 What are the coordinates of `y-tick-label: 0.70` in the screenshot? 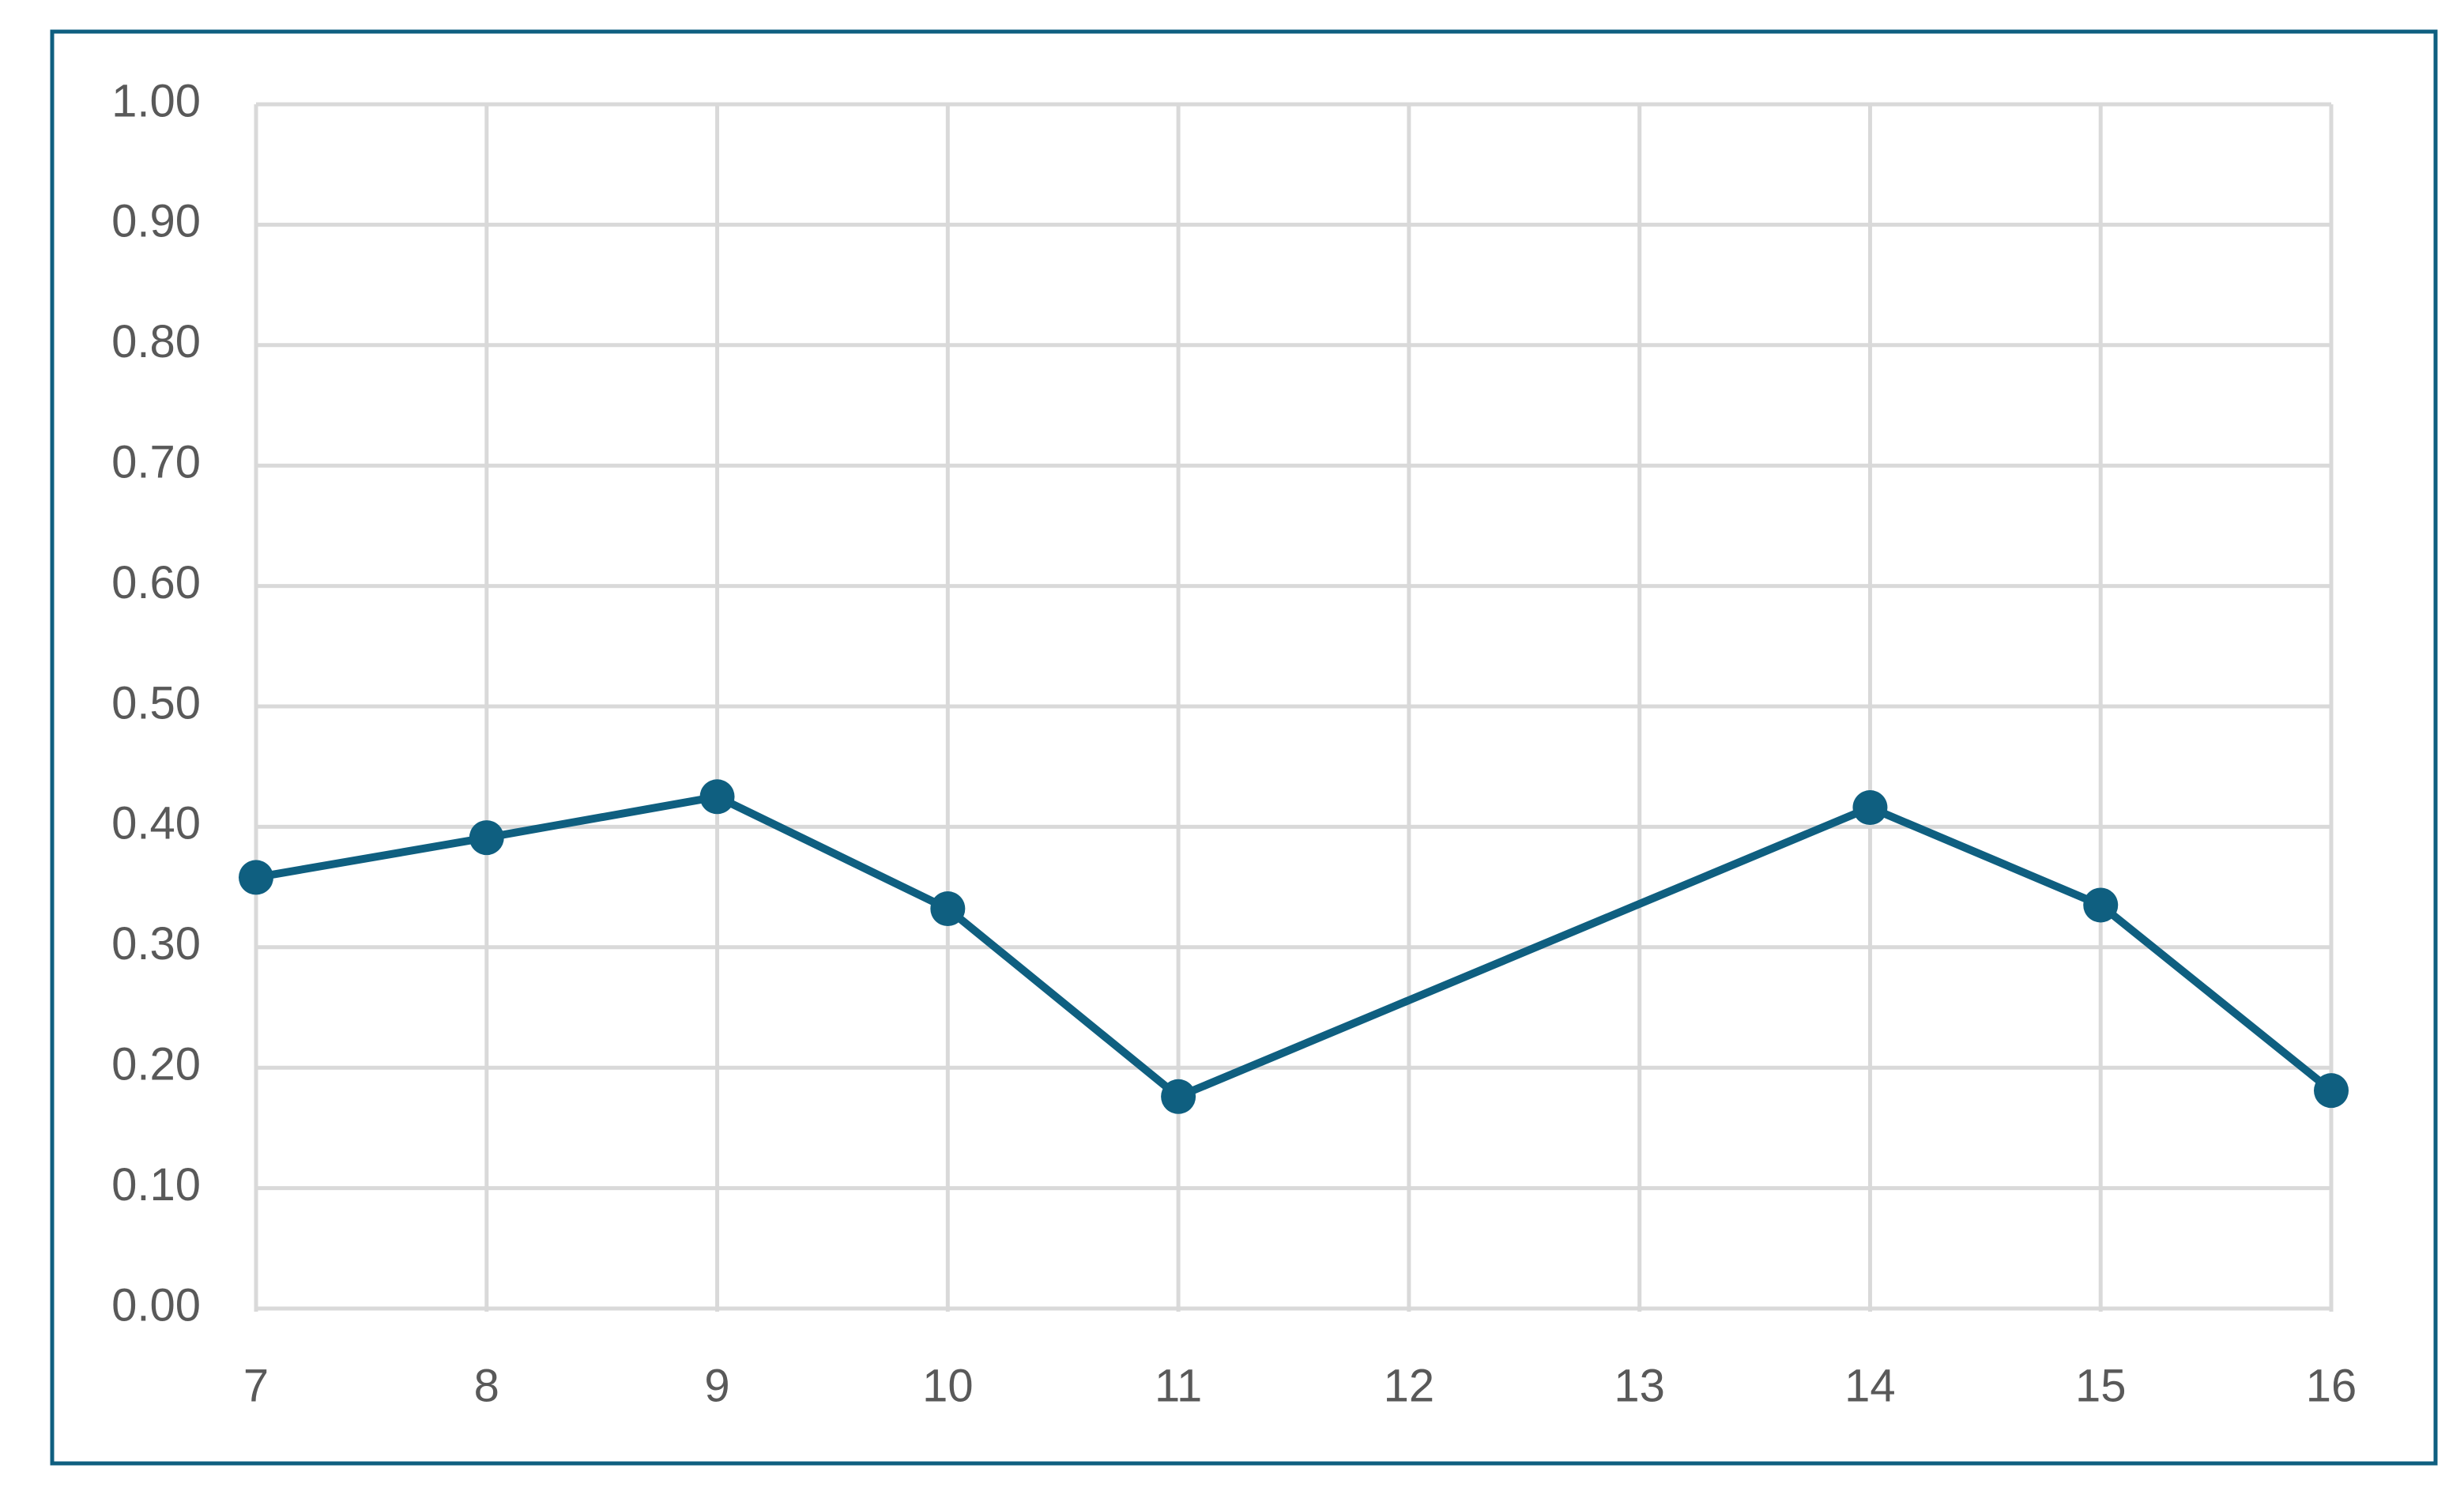 It's located at (156, 463).